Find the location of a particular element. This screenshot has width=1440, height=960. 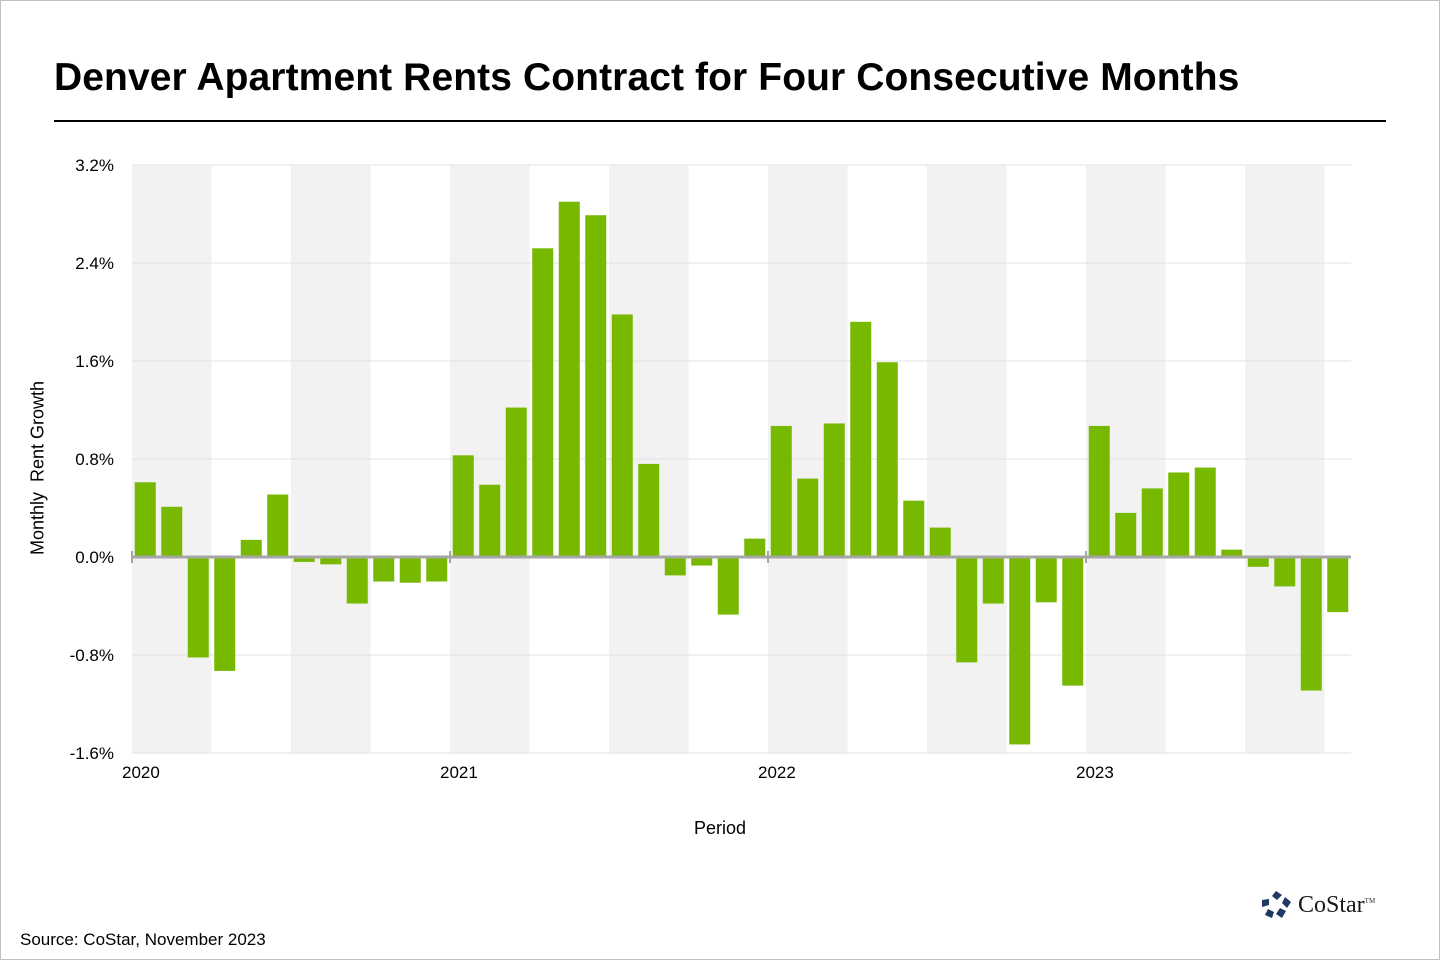

costar-logo: CoStarTM is located at coordinates (1317, 905).